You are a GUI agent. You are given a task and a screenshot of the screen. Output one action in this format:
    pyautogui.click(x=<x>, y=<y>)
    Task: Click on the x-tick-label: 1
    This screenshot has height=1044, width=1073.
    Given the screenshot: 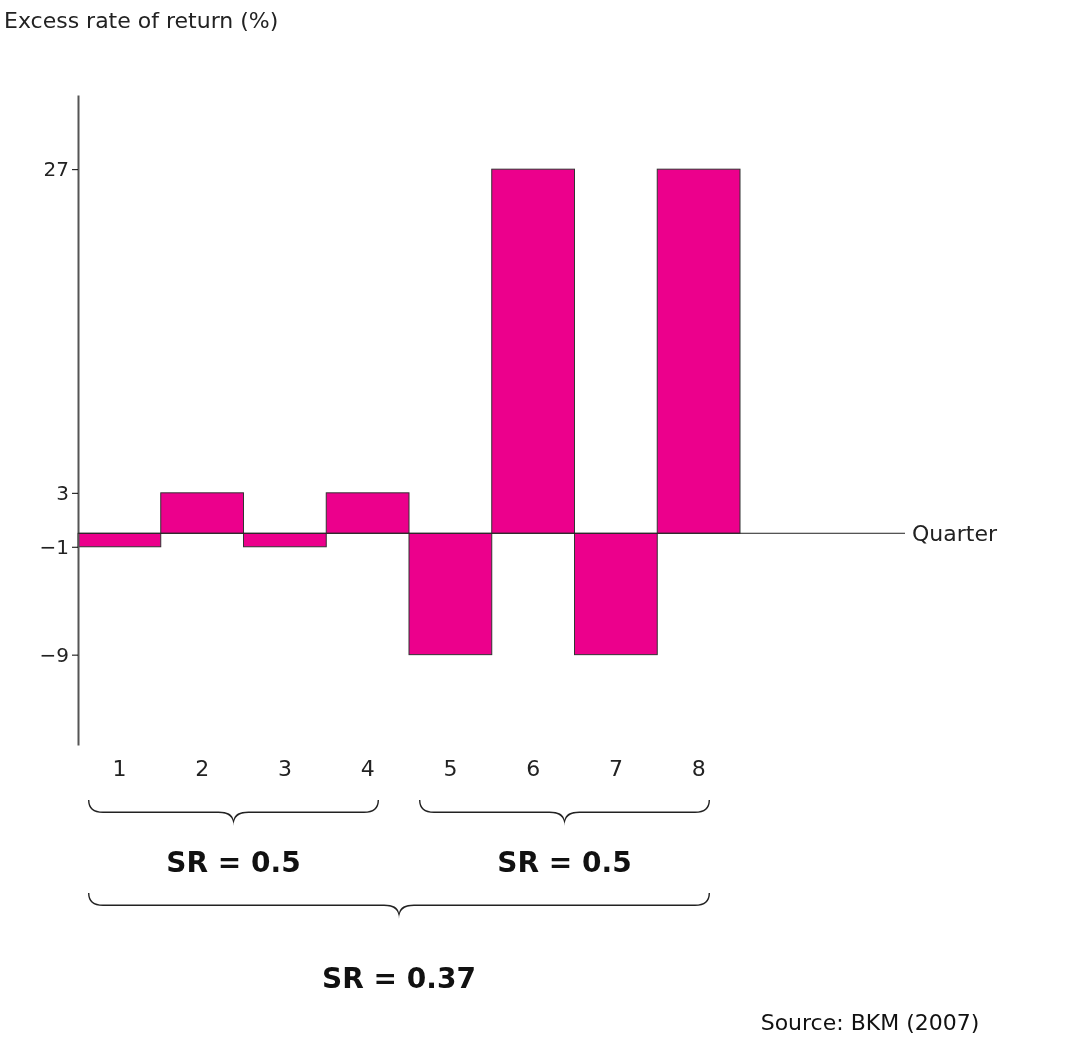 What is the action you would take?
    pyautogui.click(x=119, y=768)
    